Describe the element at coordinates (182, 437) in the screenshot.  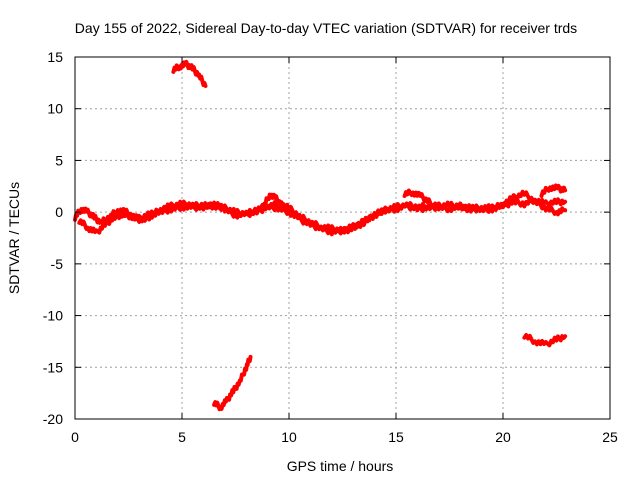
I see `x-tick-label: 5` at that location.